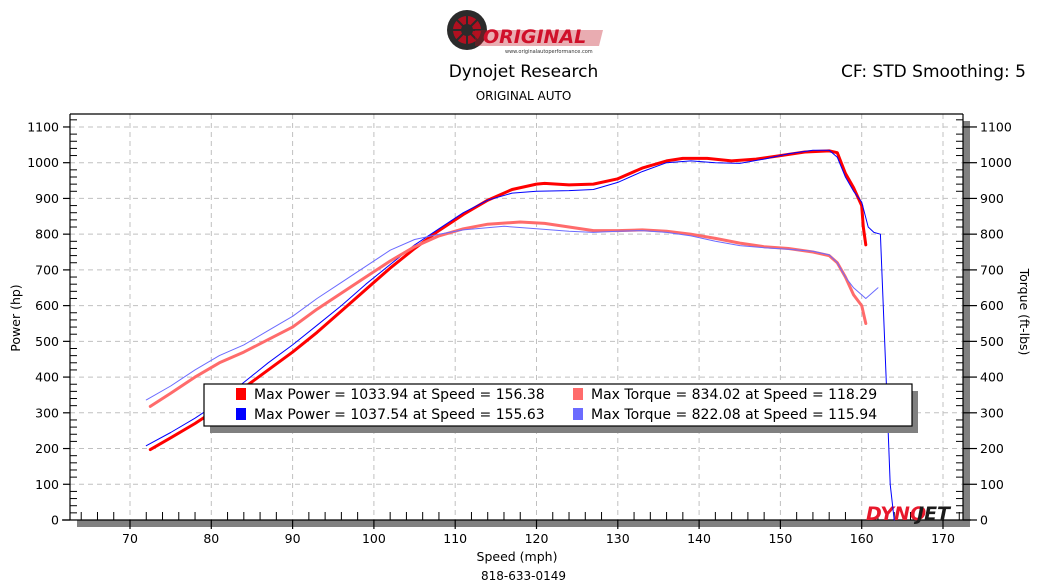 The image size is (1047, 588). What do you see at coordinates (618, 538) in the screenshot?
I see `x-tick-label: 130` at bounding box center [618, 538].